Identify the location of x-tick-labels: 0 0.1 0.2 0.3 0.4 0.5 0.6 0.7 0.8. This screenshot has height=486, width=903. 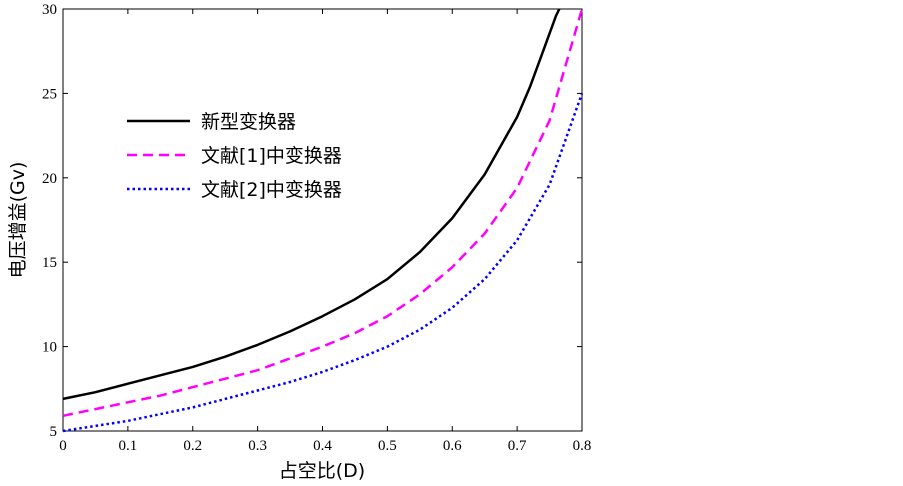
(325, 446).